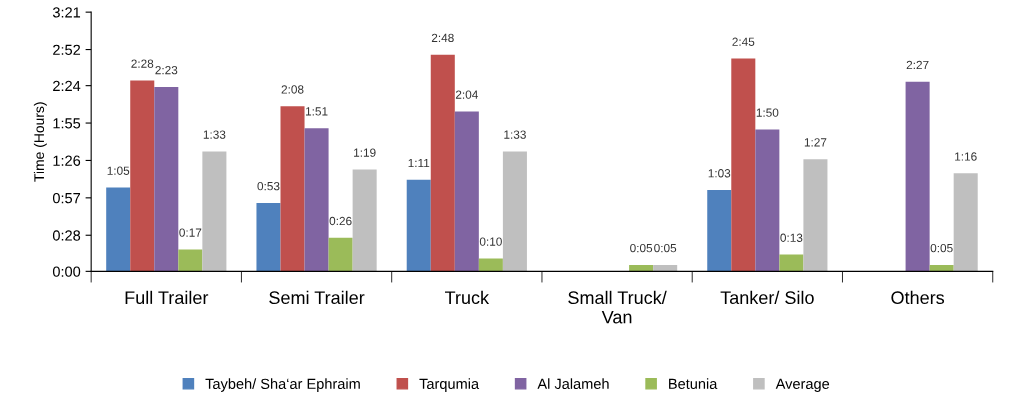 Image resolution: width=1013 pixels, height=405 pixels. What do you see at coordinates (743, 41) in the screenshot?
I see `data-label: 2:45` at bounding box center [743, 41].